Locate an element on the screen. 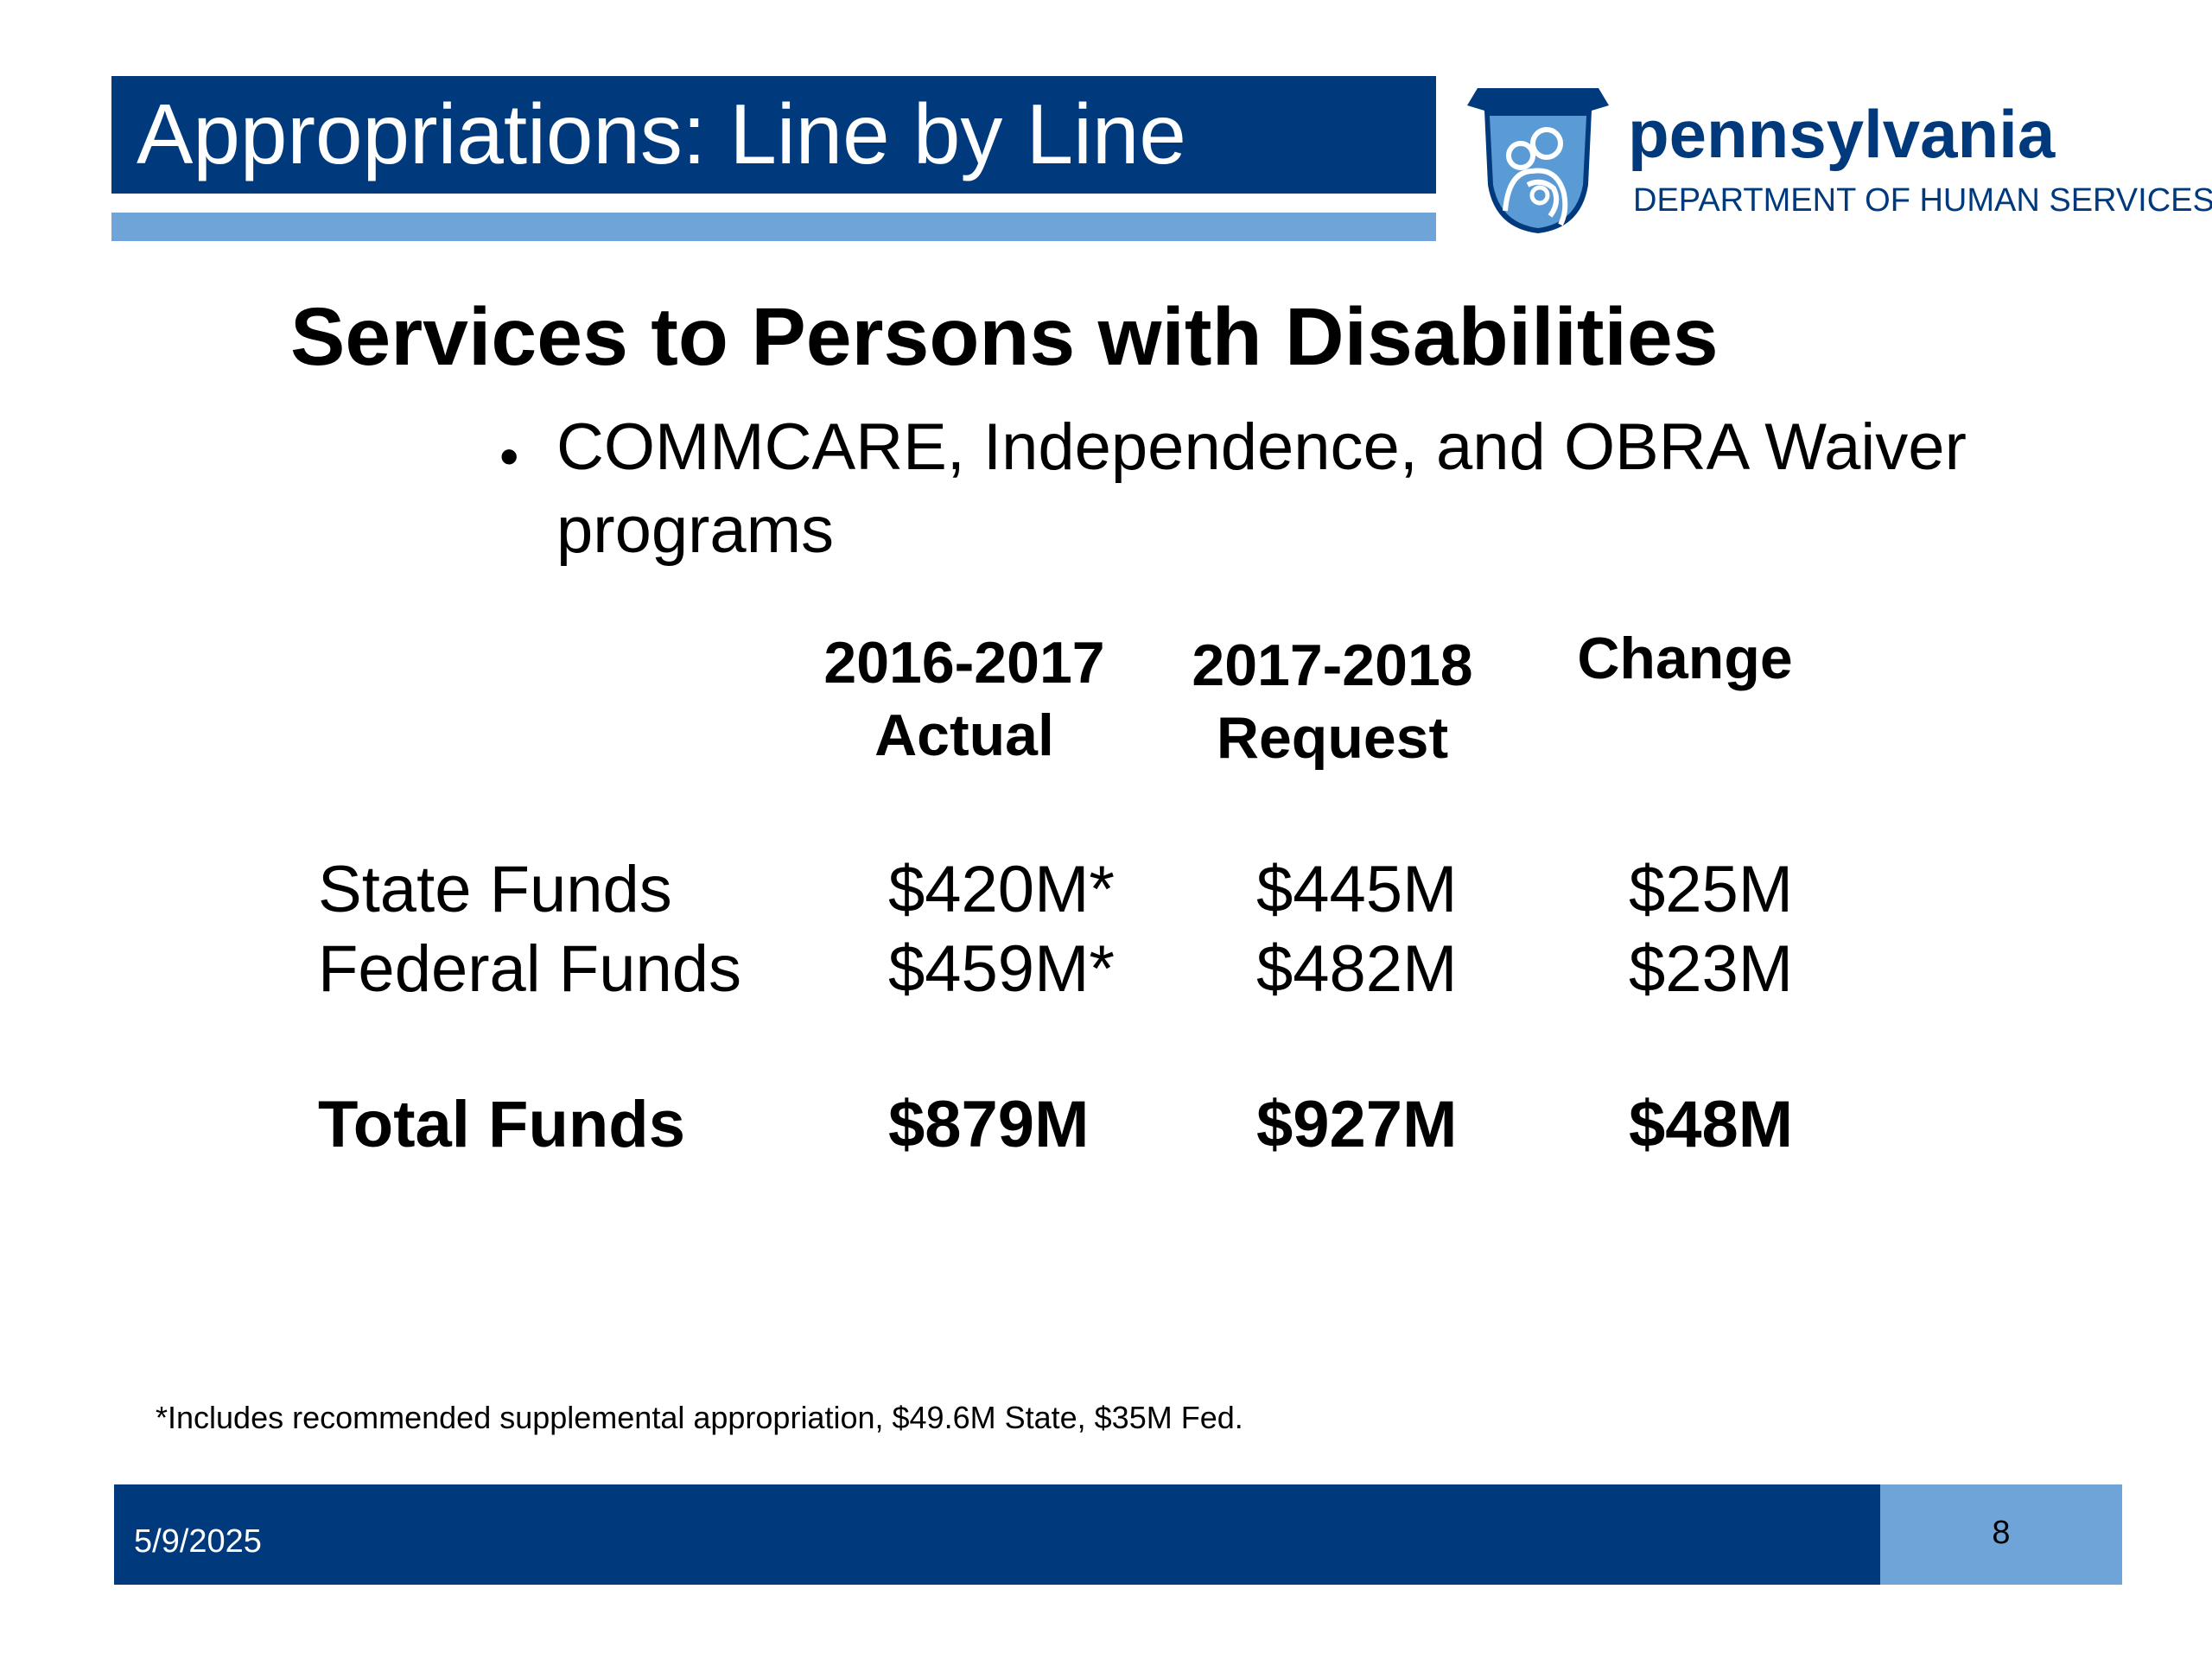  total-request: $927M is located at coordinates (1357, 1124).